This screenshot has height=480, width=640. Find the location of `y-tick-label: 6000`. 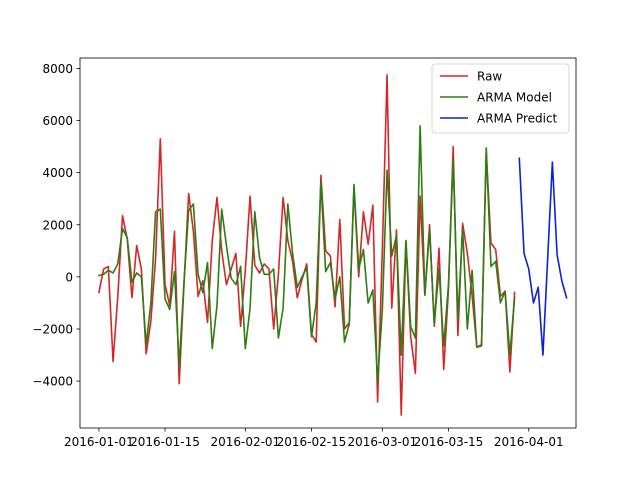

y-tick-label: 6000 is located at coordinates (57, 121).